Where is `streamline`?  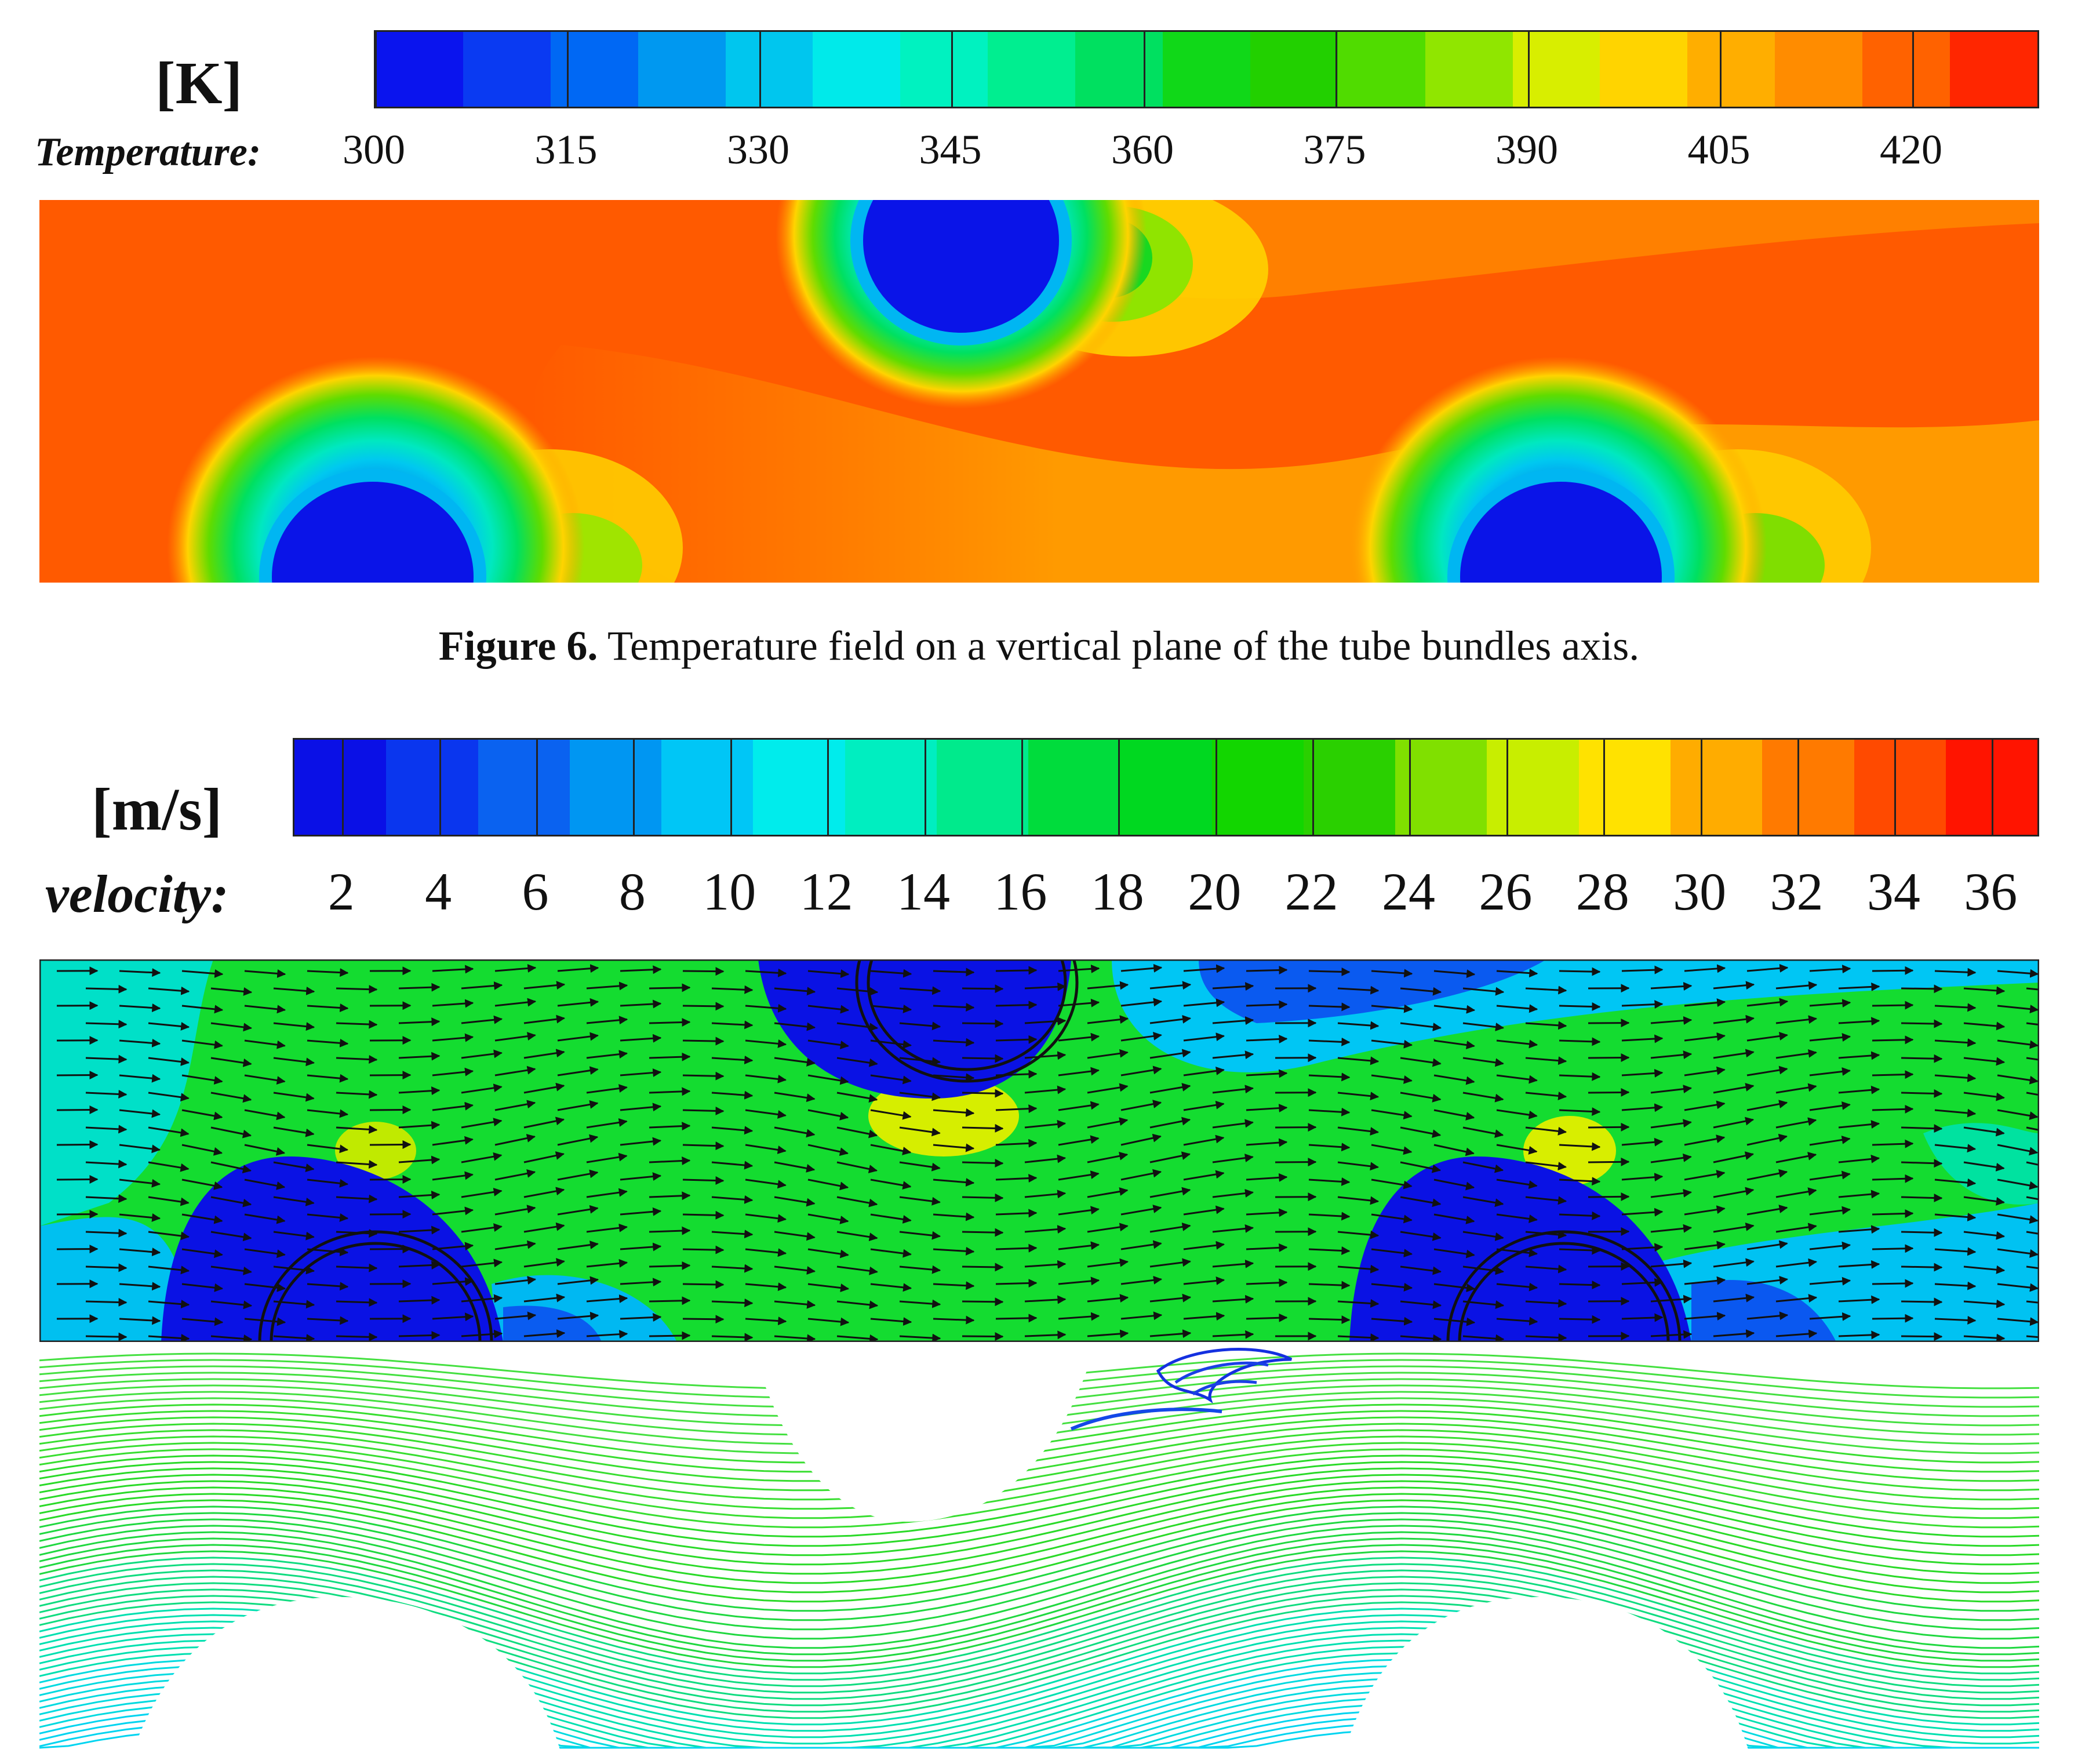 streamline is located at coordinates (1039, 1511).